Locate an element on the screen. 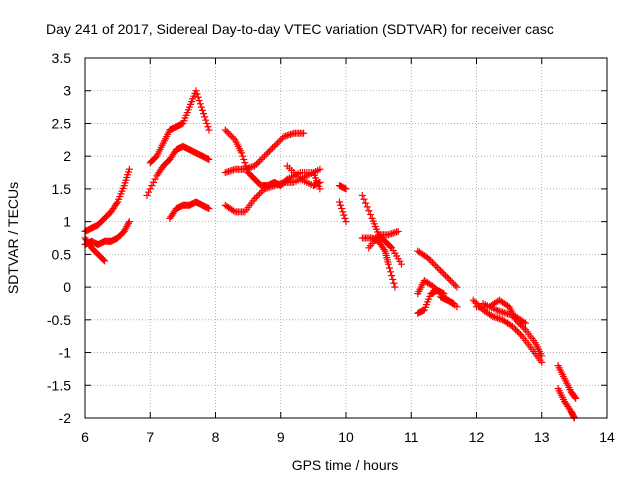  y-tick-label: -1 is located at coordinates (65, 353).